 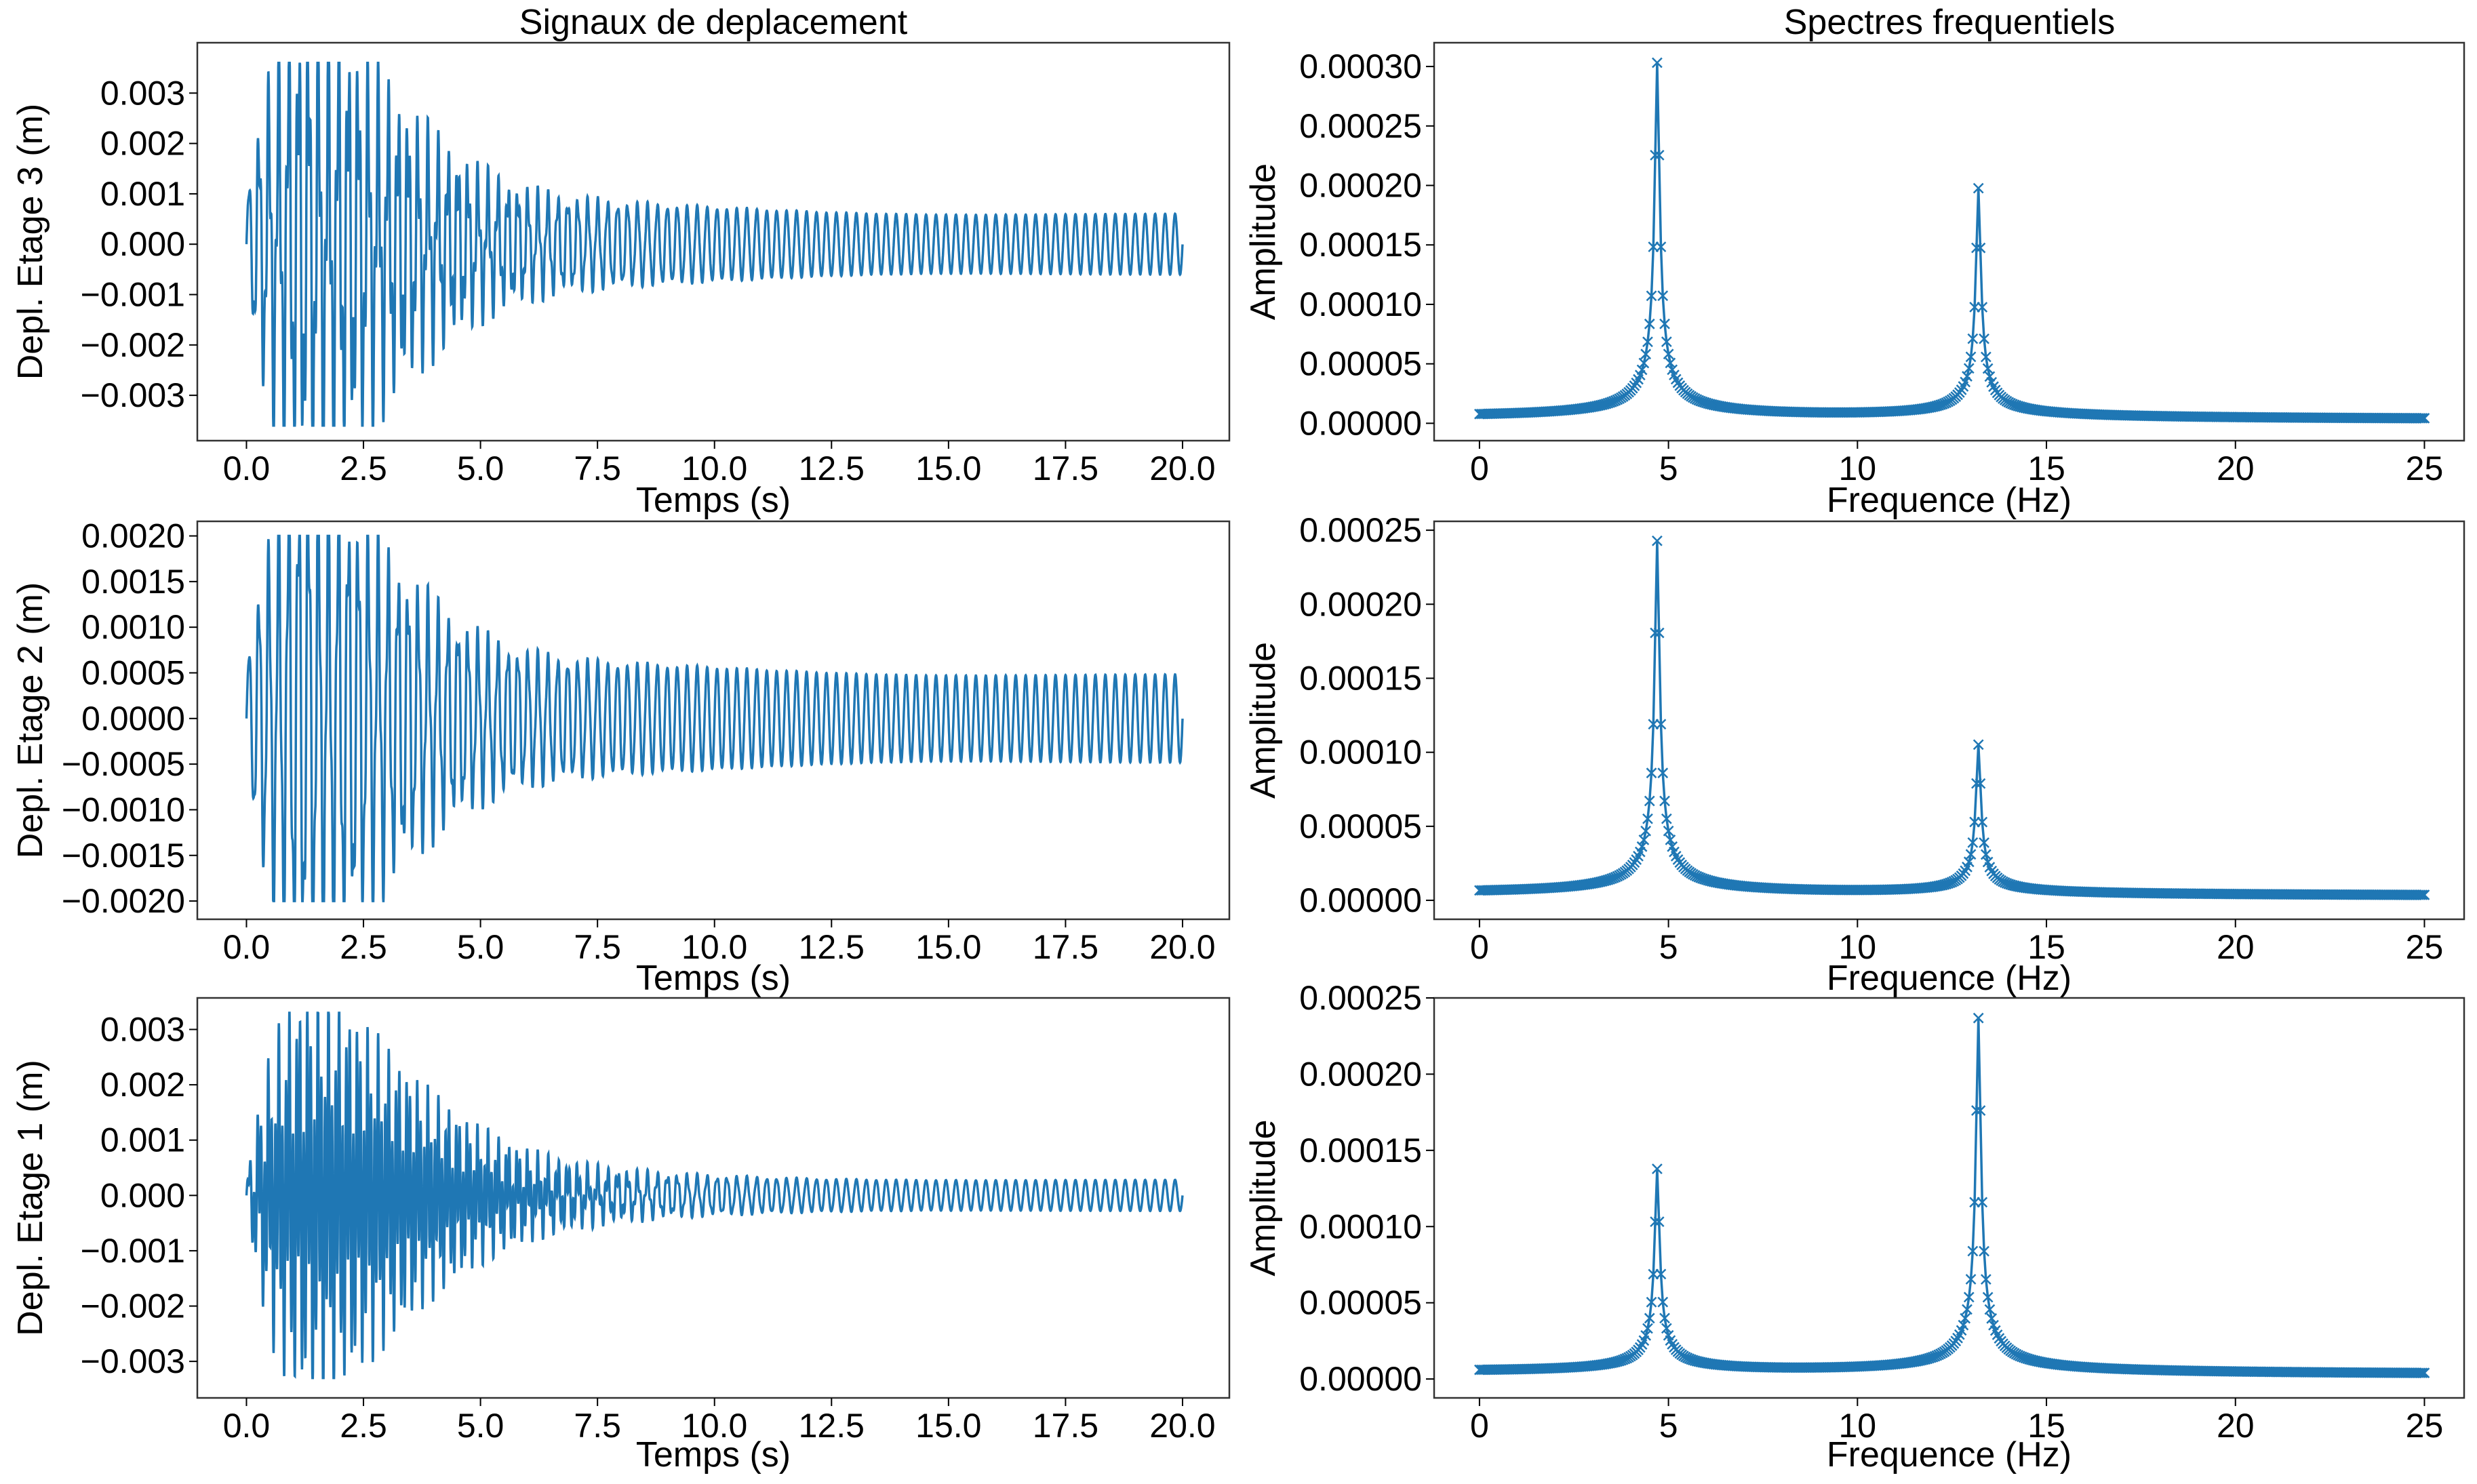 I want to click on x-axis-label: Temps (s), so click(x=713, y=979).